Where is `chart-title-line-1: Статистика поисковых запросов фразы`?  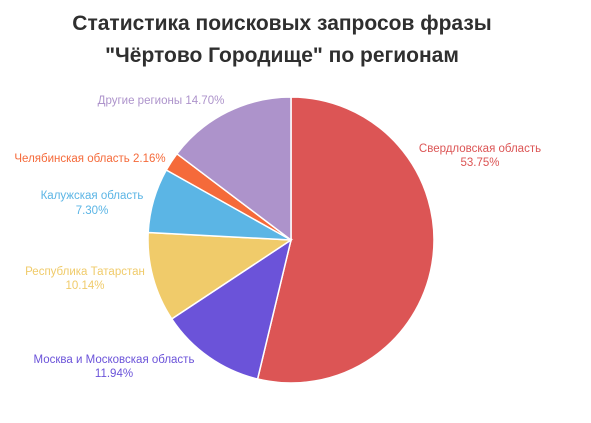 chart-title-line-1: Статистика поисковых запросов фразы is located at coordinates (281, 23).